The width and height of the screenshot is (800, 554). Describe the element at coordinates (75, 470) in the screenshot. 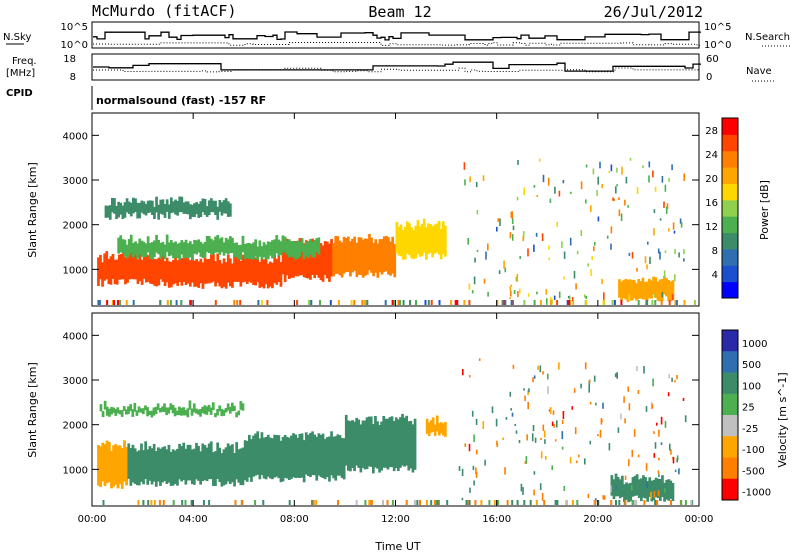

I see `velocity-y-tick-label: 1000` at that location.